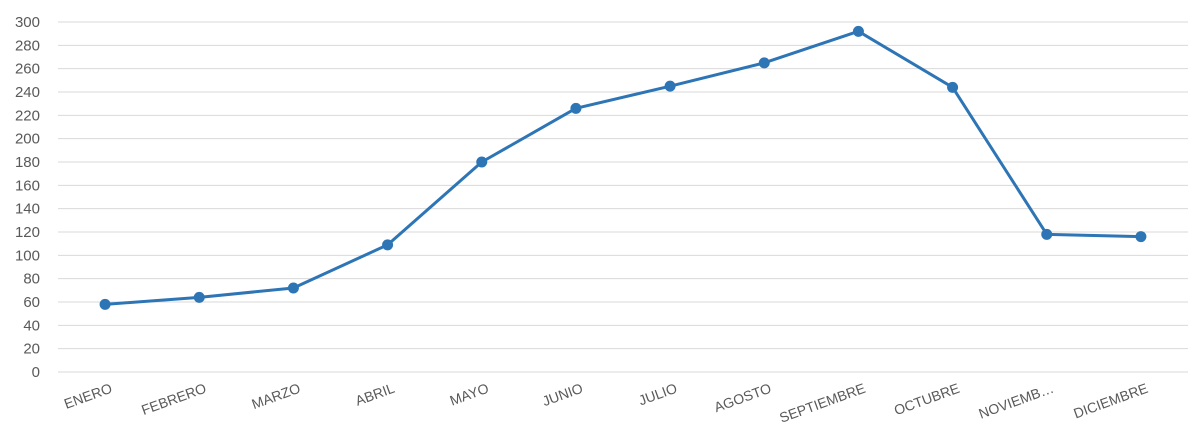 Image resolution: width=1200 pixels, height=441 pixels. I want to click on x-tick-label: OCTUBRE, so click(927, 399).